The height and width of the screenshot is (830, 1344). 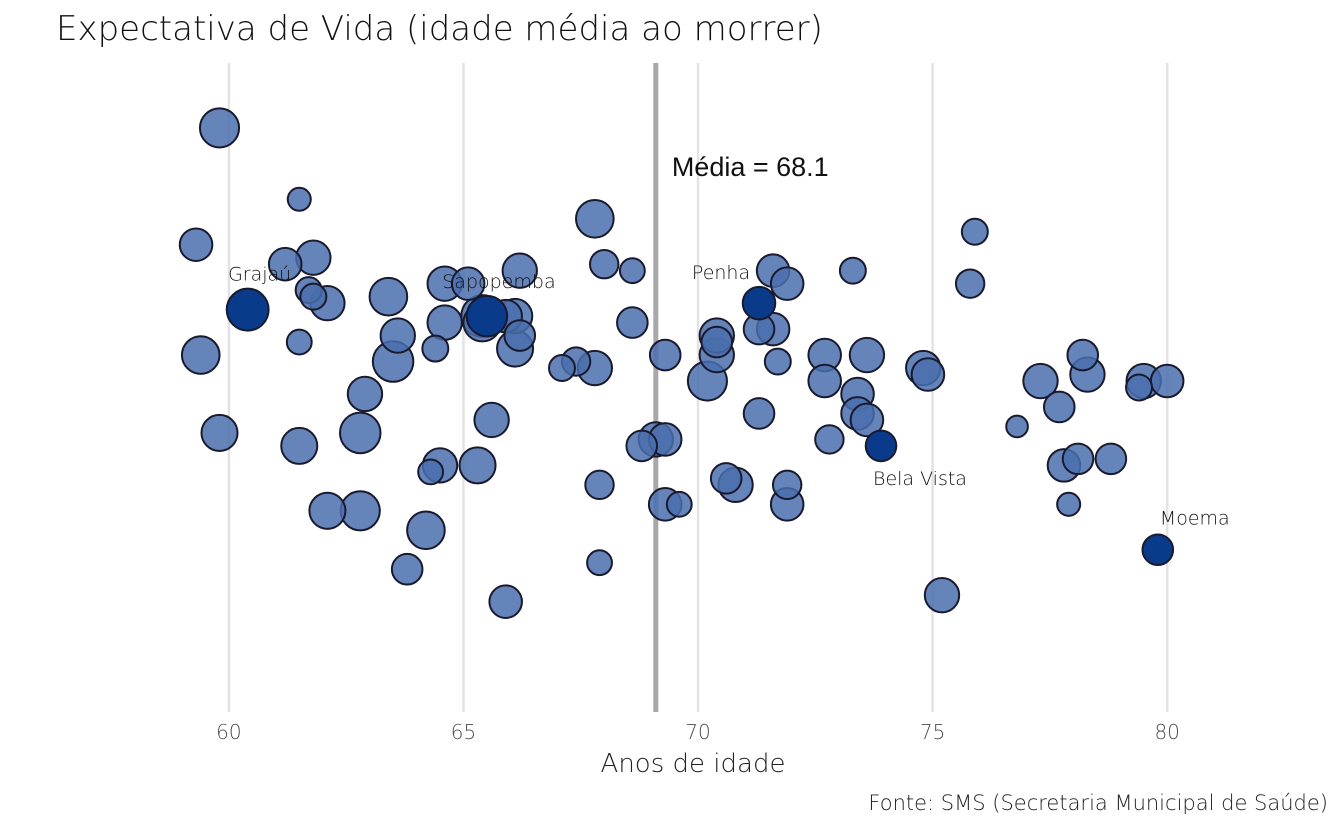 I want to click on x-tick-label-75: 75, so click(x=932, y=732).